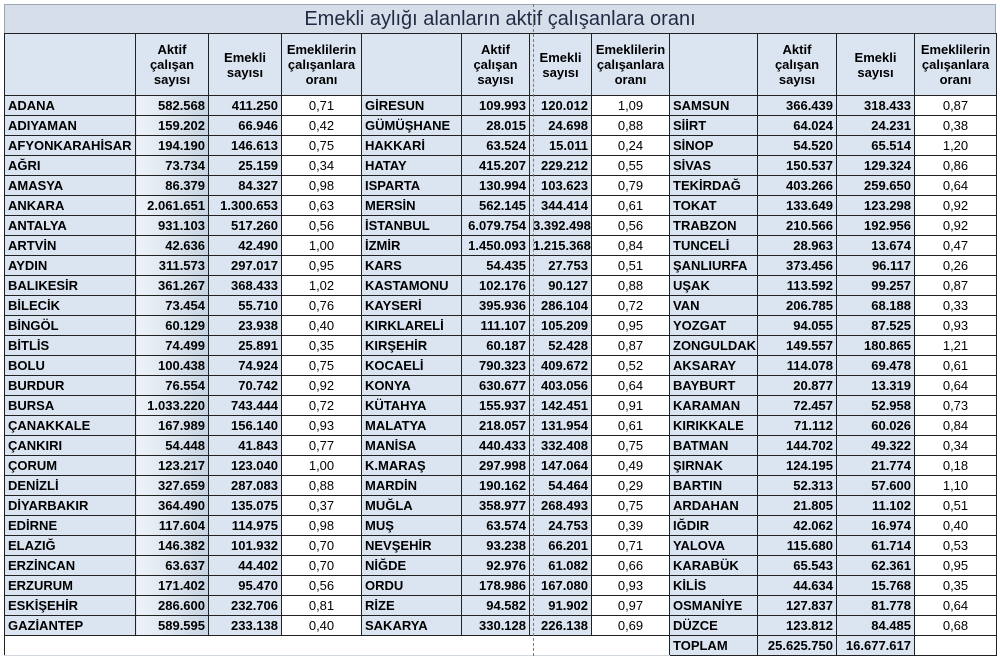  What do you see at coordinates (560, 245) in the screenshot?
I see `retired-count-cell: 1.215.368` at bounding box center [560, 245].